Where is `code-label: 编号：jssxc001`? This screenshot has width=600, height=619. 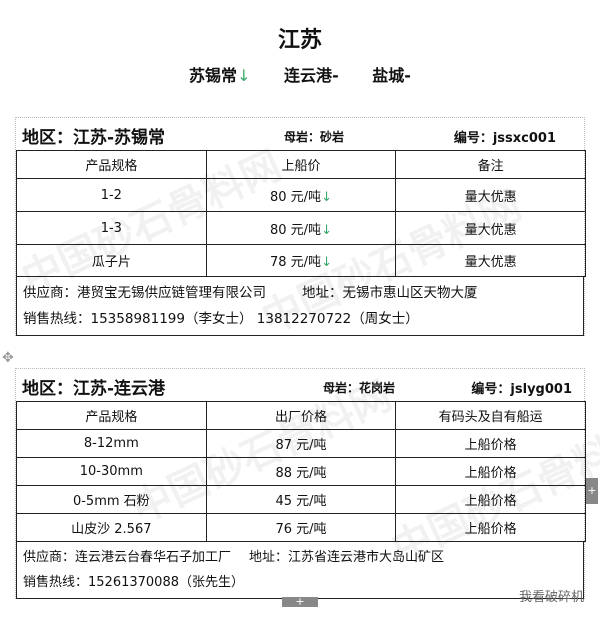
code-label: 编号：jssxc001 is located at coordinates (504, 138).